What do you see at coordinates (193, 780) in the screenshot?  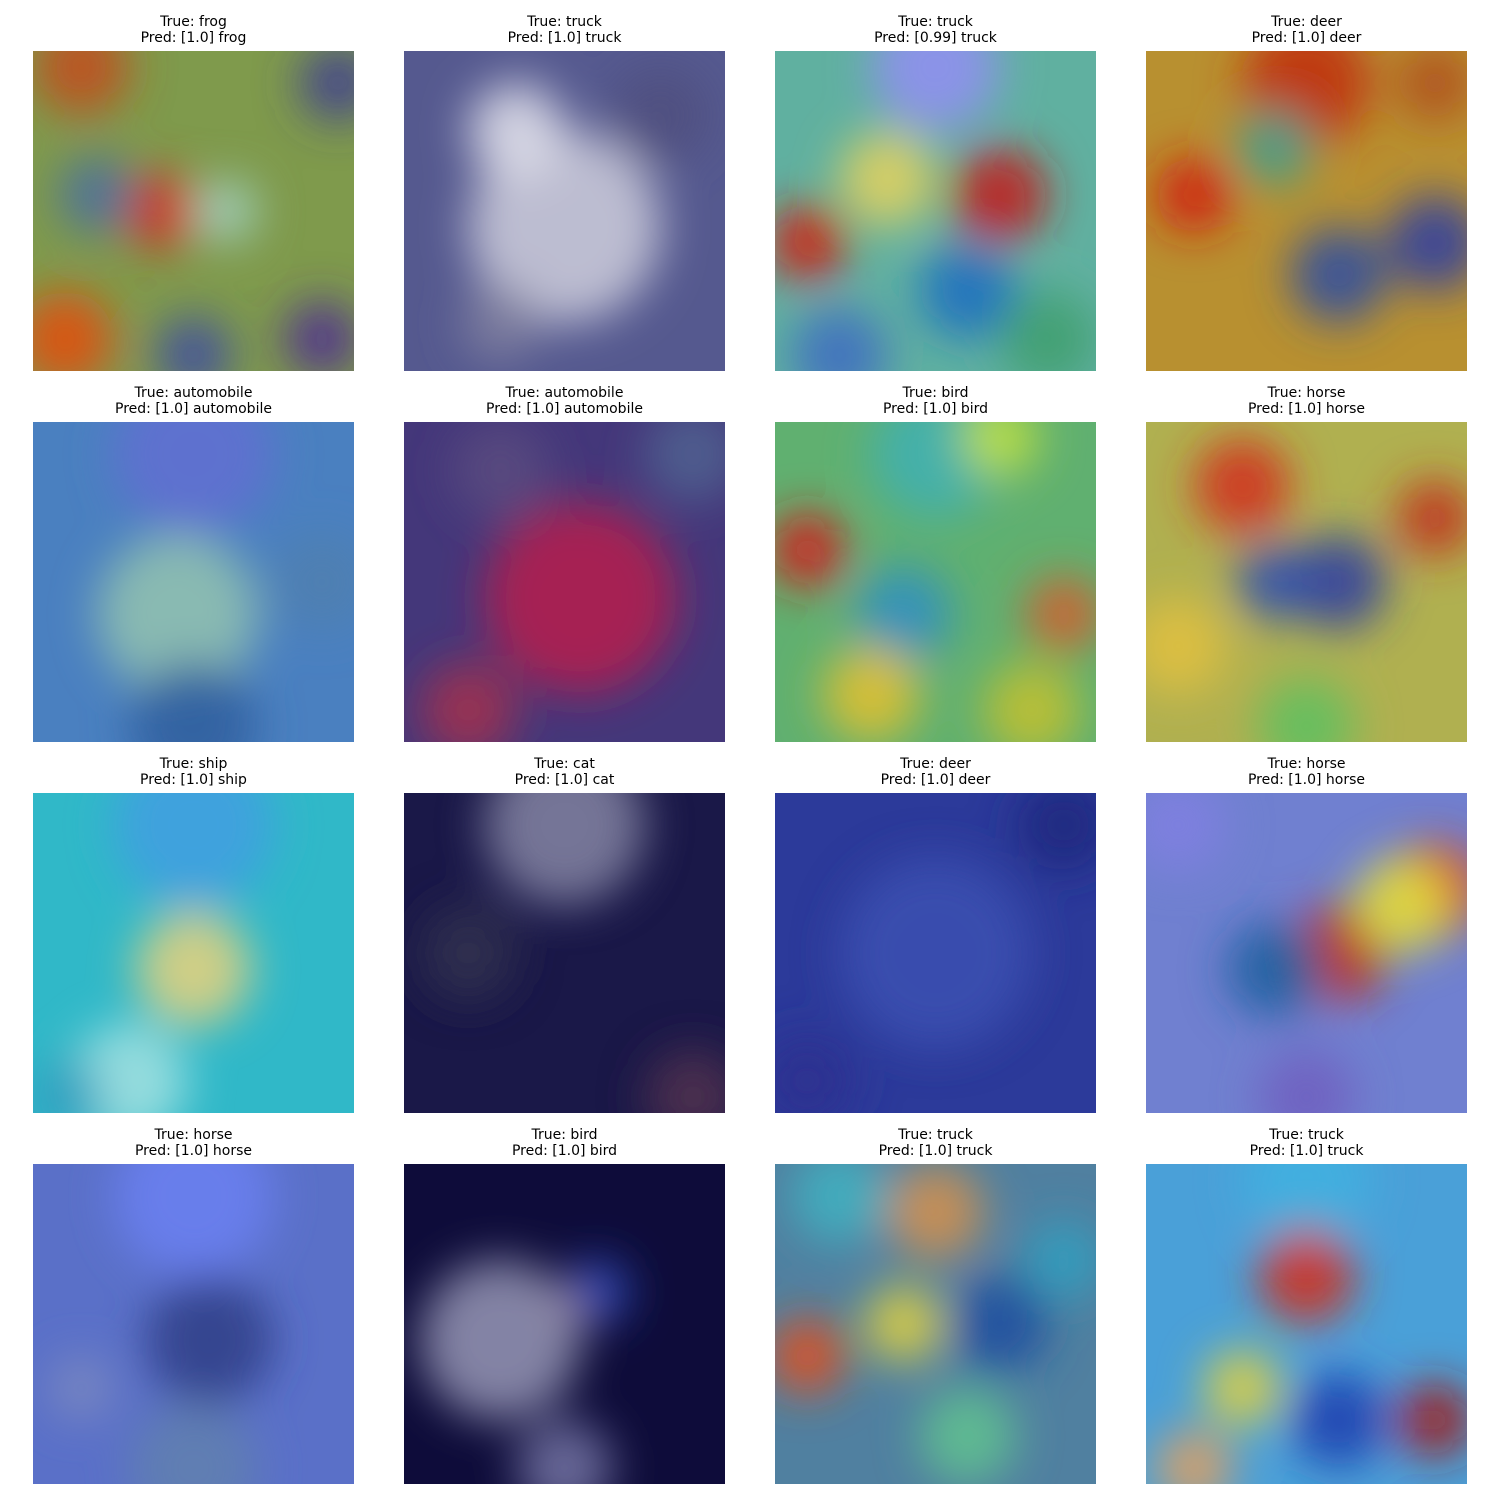 I see `pred-label: Pred: [1.0] ship` at bounding box center [193, 780].